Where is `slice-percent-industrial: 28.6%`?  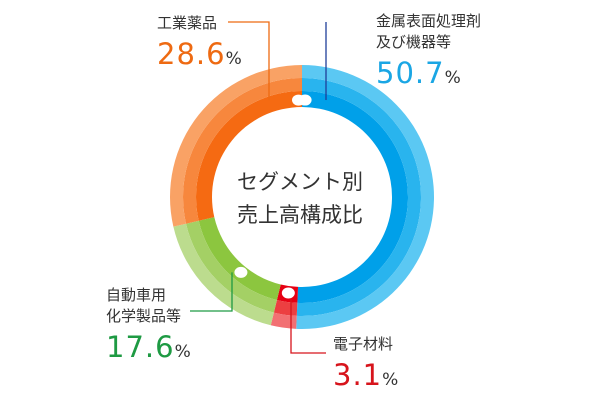
slice-percent-industrial: 28.6% is located at coordinates (199, 56).